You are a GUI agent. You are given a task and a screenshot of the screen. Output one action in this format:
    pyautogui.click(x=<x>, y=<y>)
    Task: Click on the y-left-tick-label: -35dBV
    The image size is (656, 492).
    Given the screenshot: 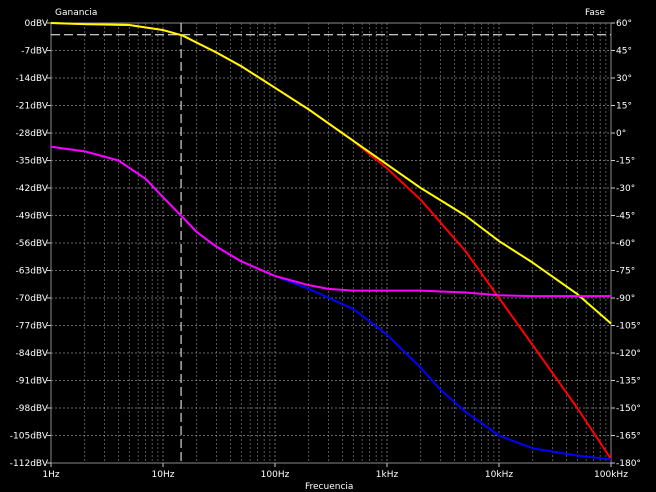 What is the action you would take?
    pyautogui.click(x=32, y=162)
    